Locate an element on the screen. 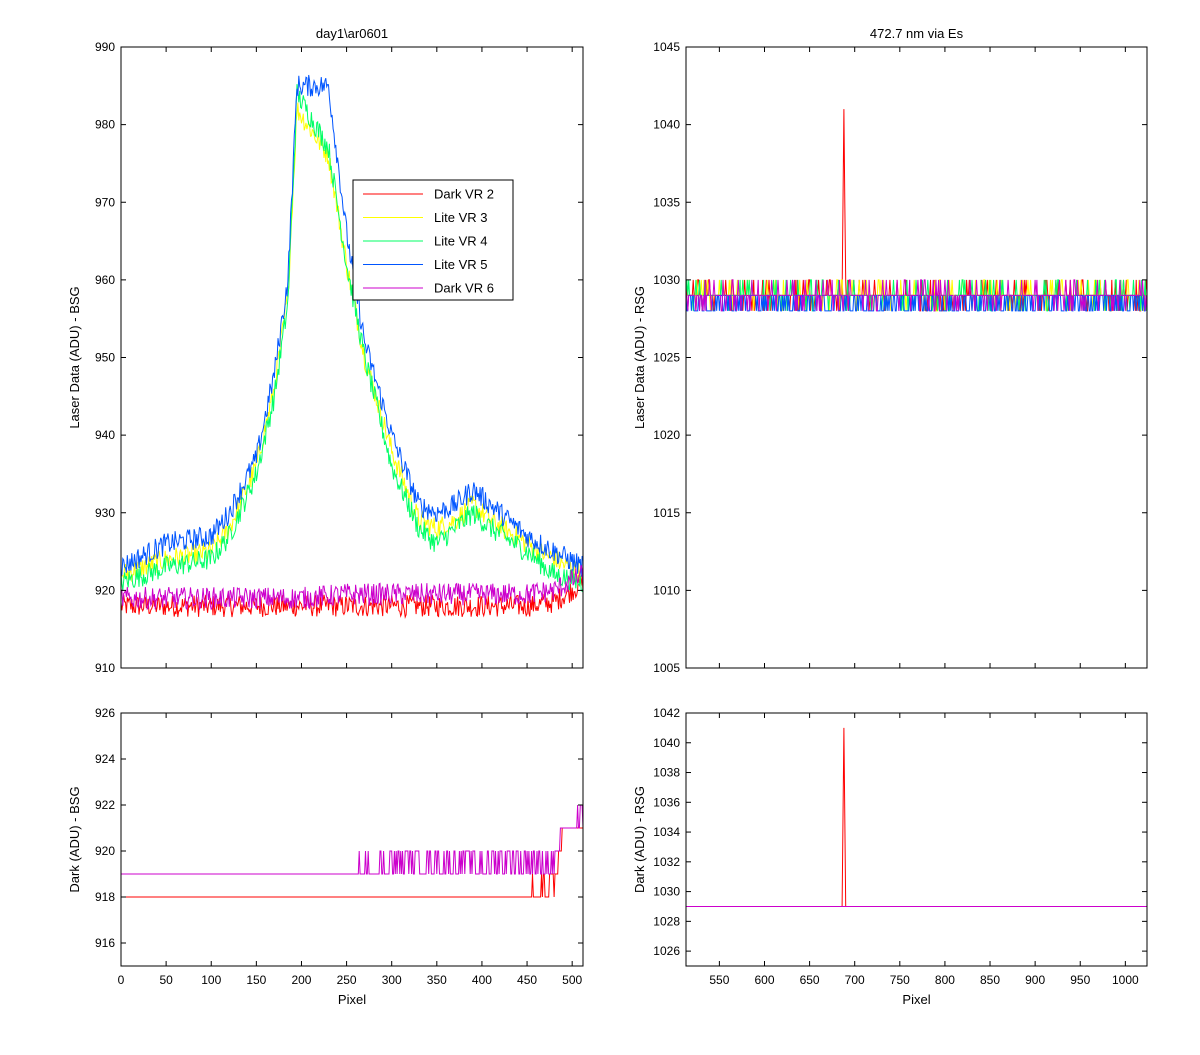  y-tick-label: 980 is located at coordinates (105, 125).